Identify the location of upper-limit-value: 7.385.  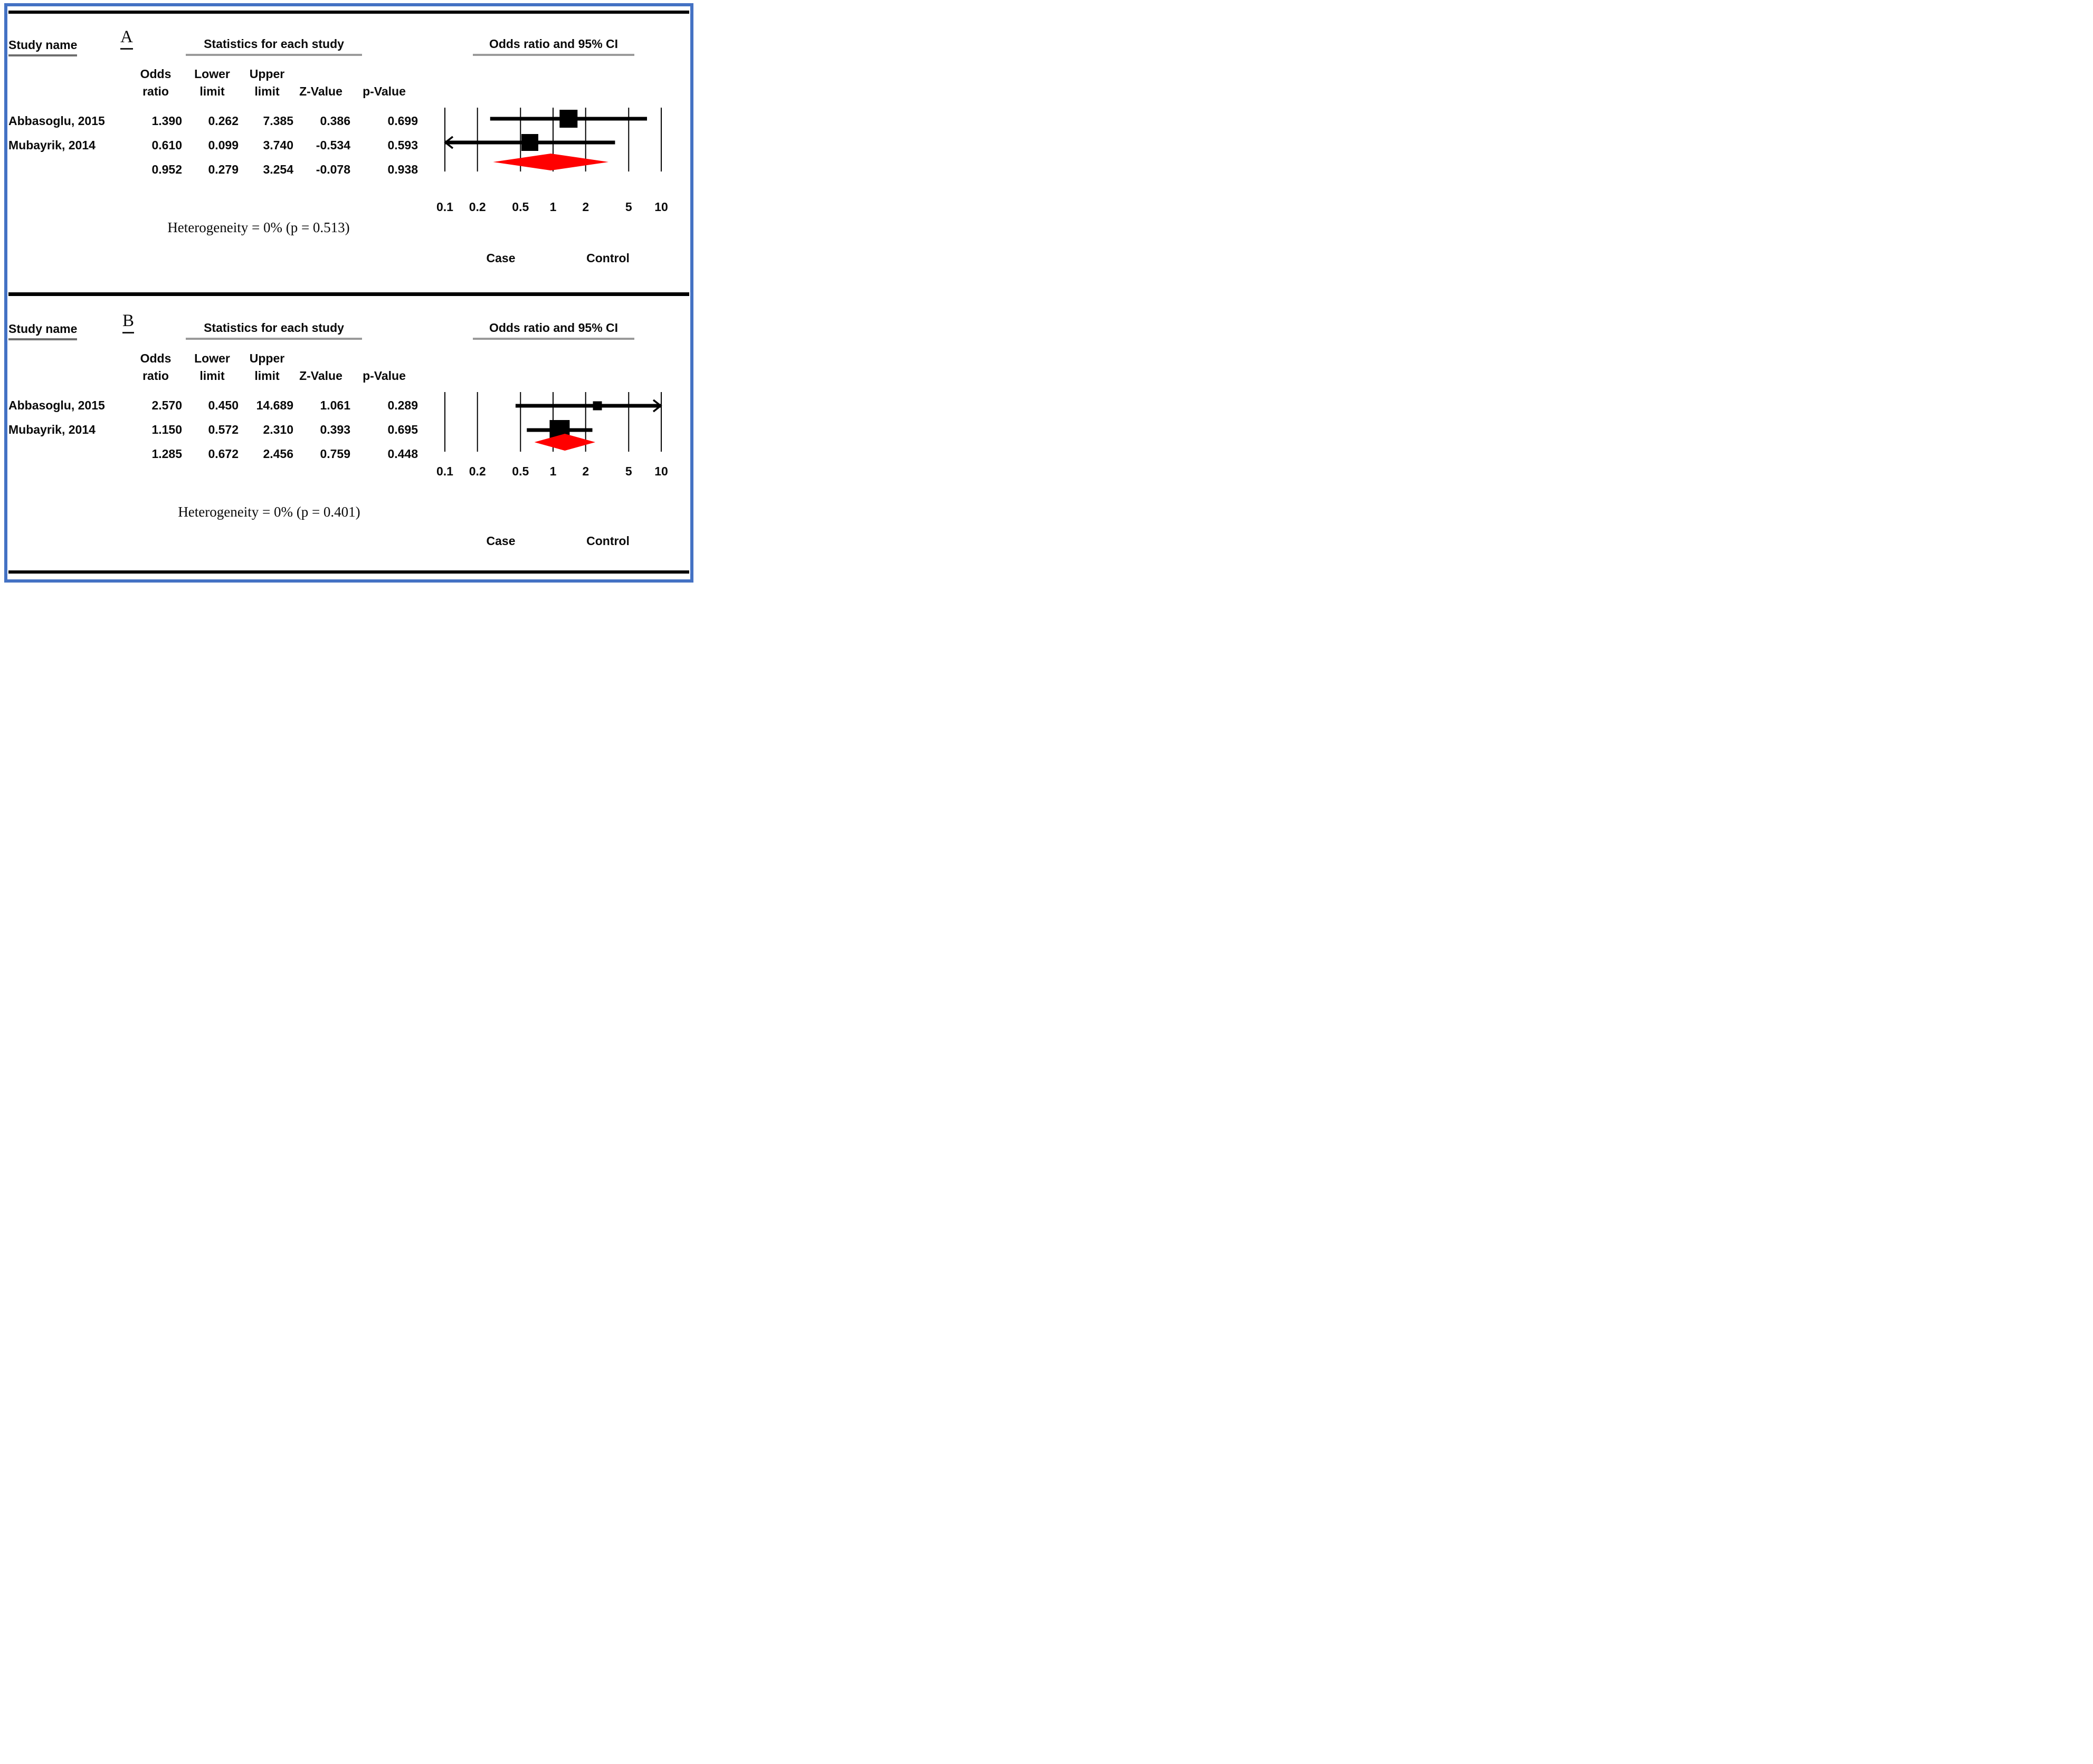
(278, 121).